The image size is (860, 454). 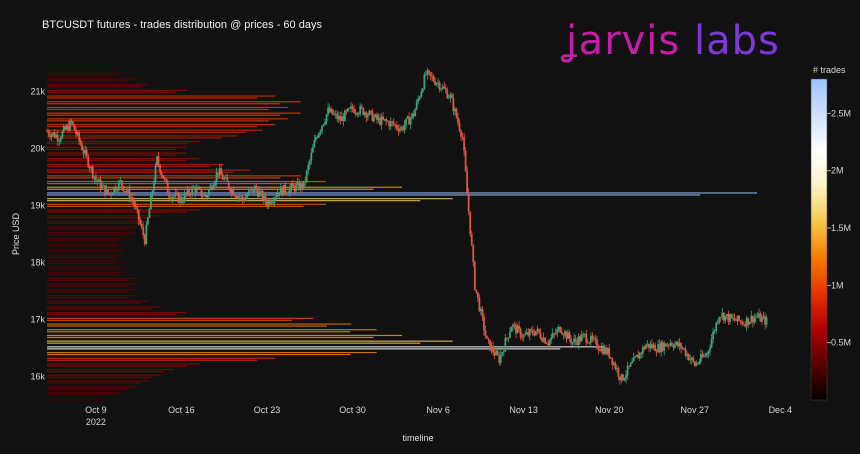 I want to click on x-tick-label: Nov 27, so click(x=695, y=410).